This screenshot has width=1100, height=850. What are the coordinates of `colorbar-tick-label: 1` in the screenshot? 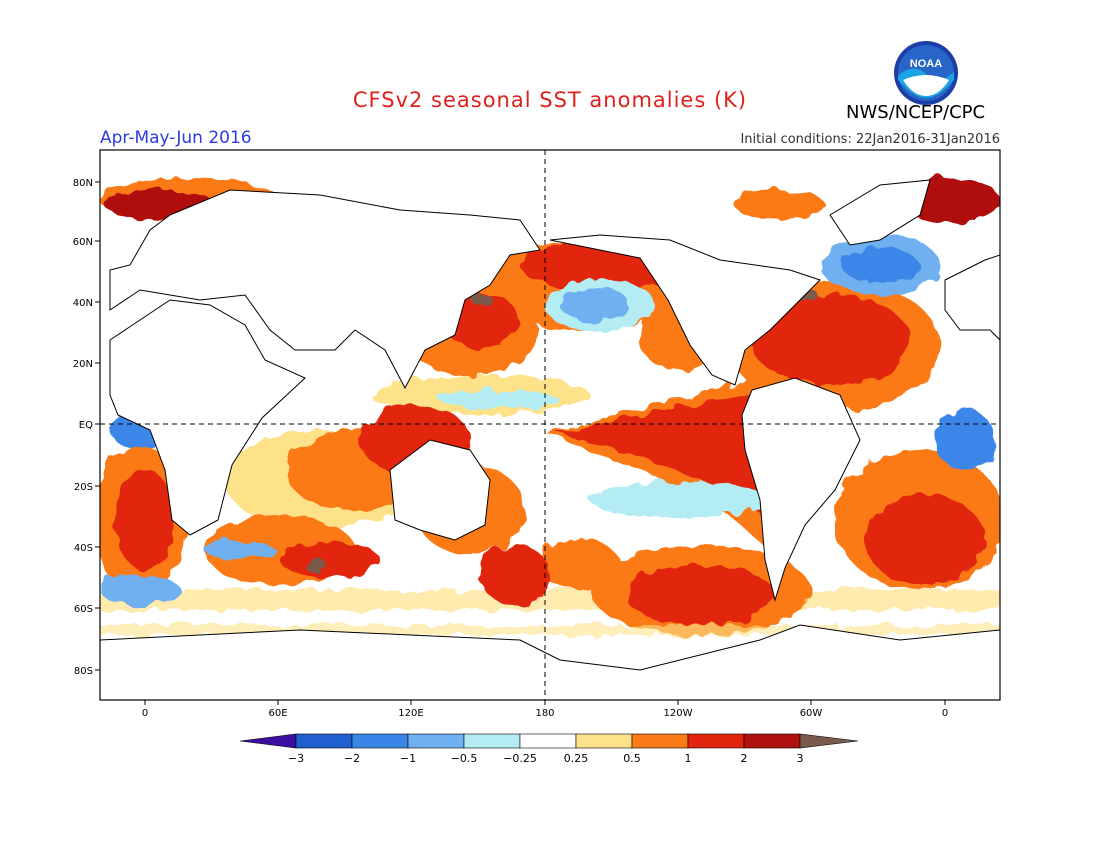 It's located at (688, 758).